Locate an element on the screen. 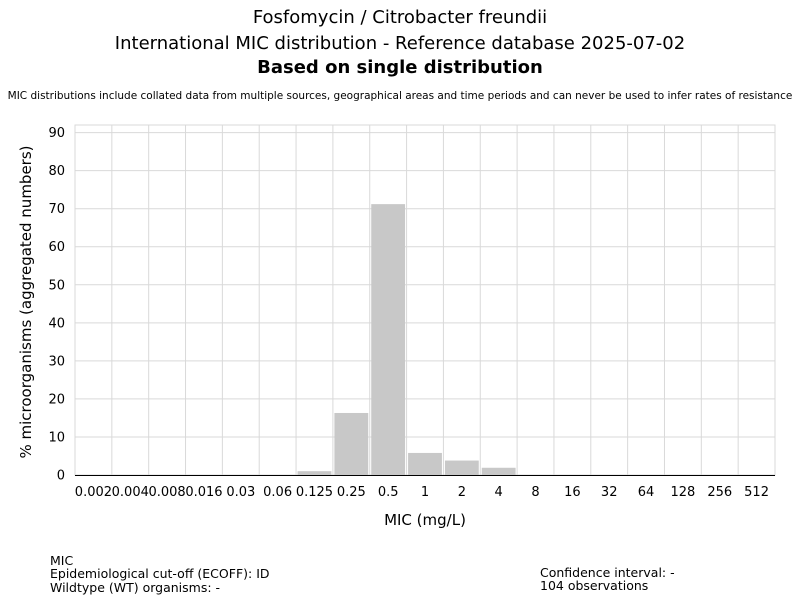 This screenshot has width=800, height=600. mic-label: MIC is located at coordinates (62, 560).